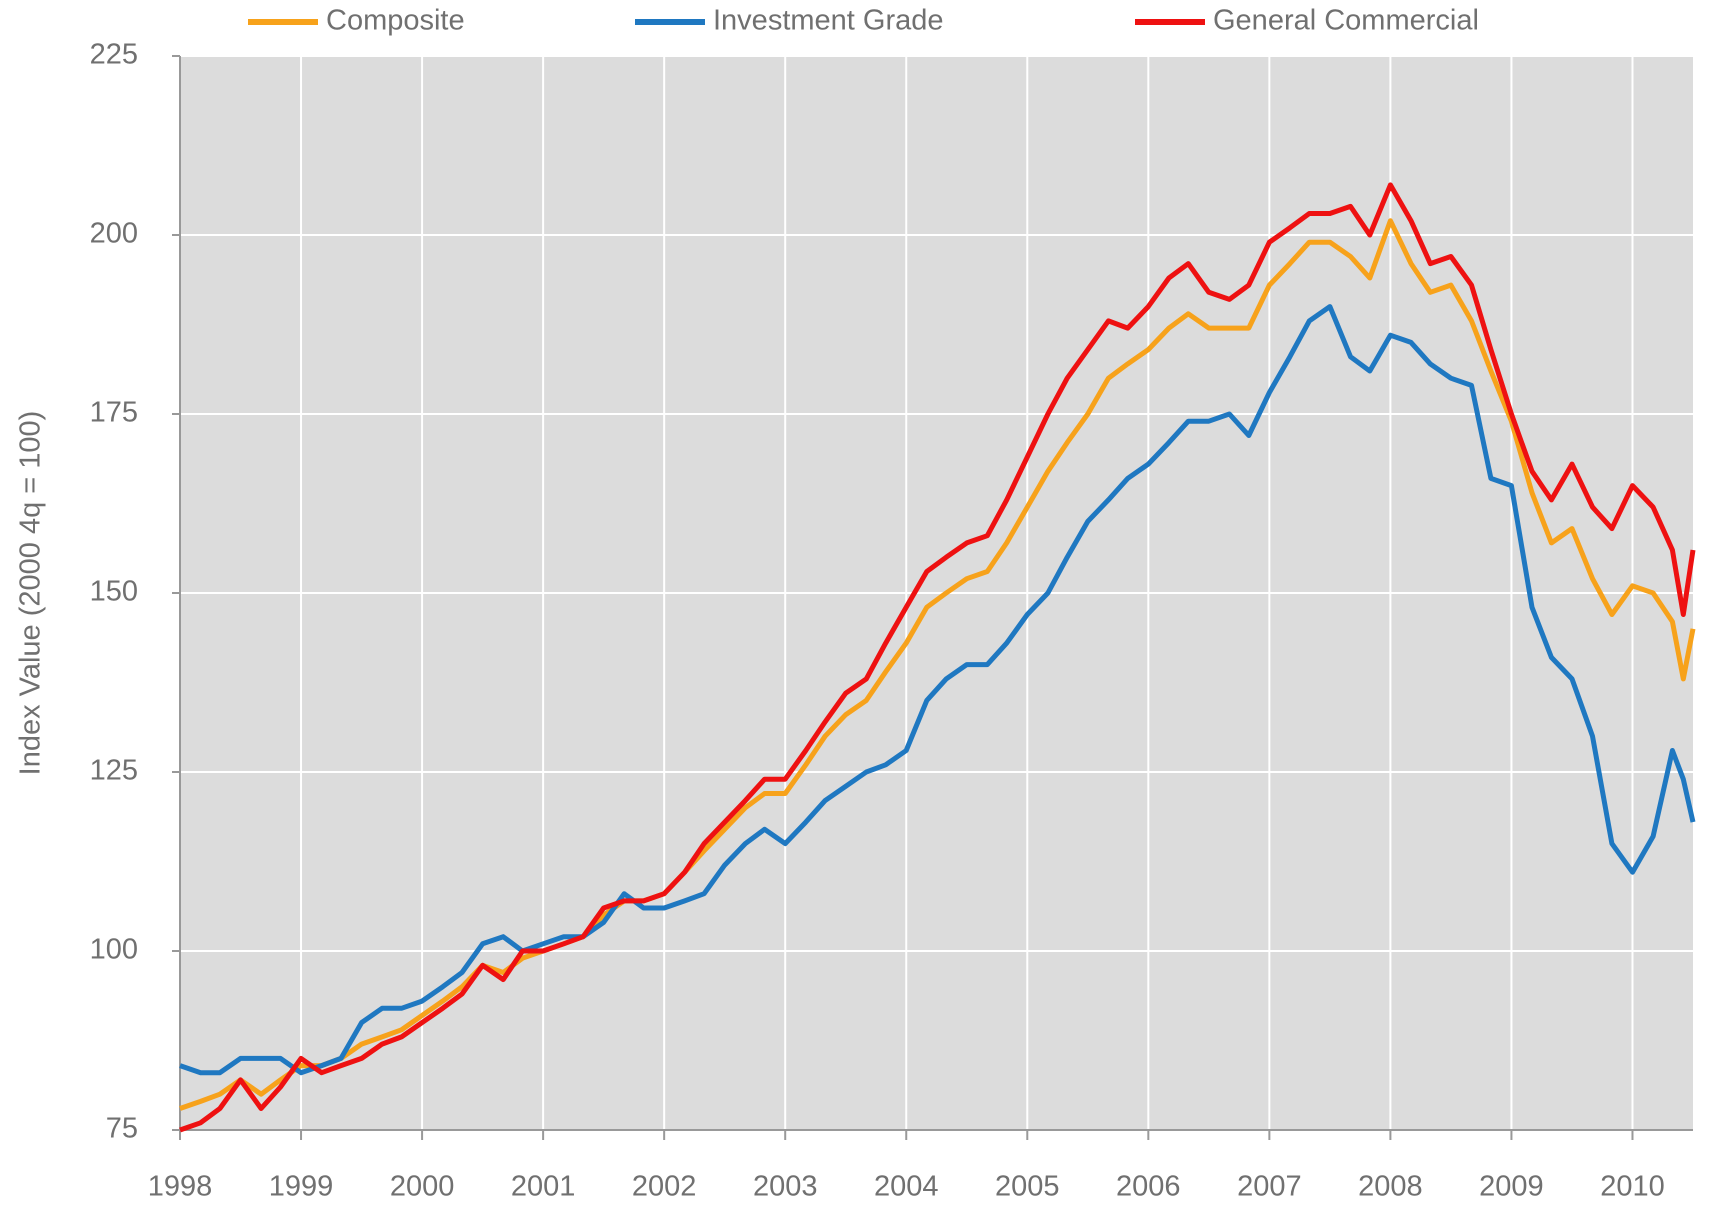 This screenshot has width=1710, height=1215. What do you see at coordinates (114, 413) in the screenshot?
I see `y-tick-label: 175` at bounding box center [114, 413].